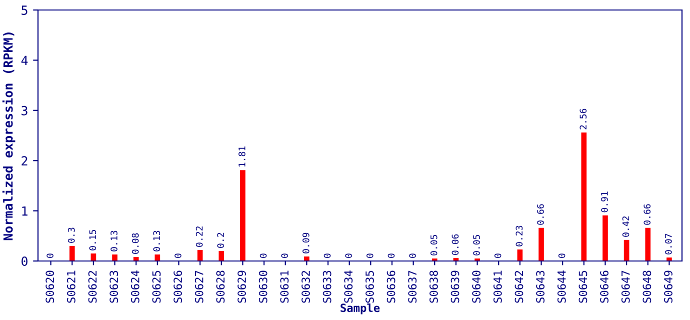  What do you see at coordinates (433, 286) in the screenshot?
I see `x-tick-label: S0638` at bounding box center [433, 286].